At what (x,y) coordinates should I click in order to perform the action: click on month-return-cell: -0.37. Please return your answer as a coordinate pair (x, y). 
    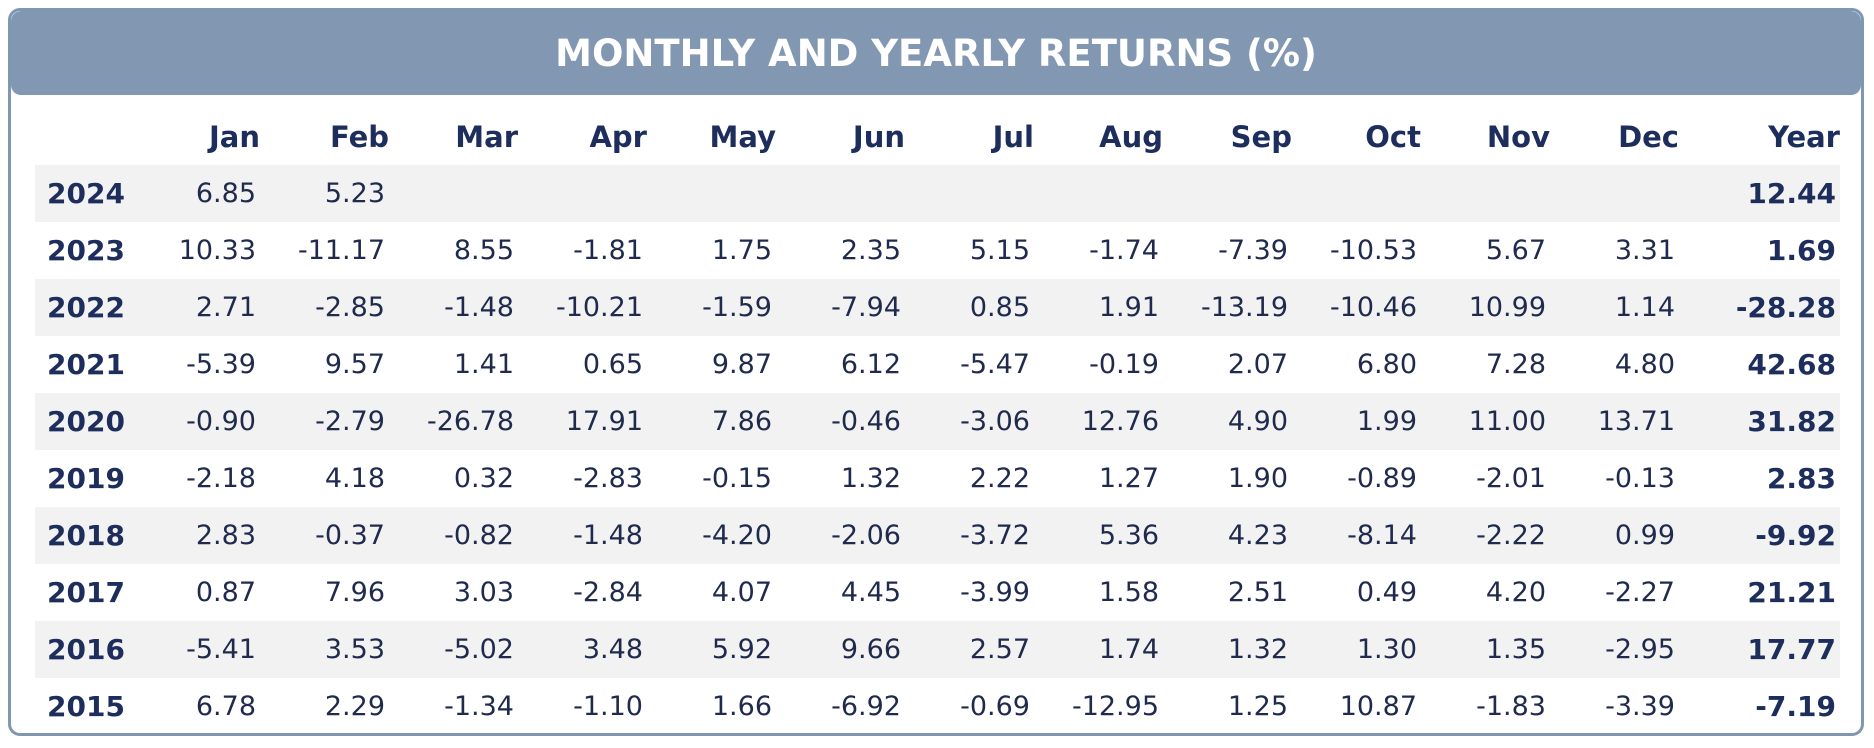
    Looking at the image, I should click on (332, 535).